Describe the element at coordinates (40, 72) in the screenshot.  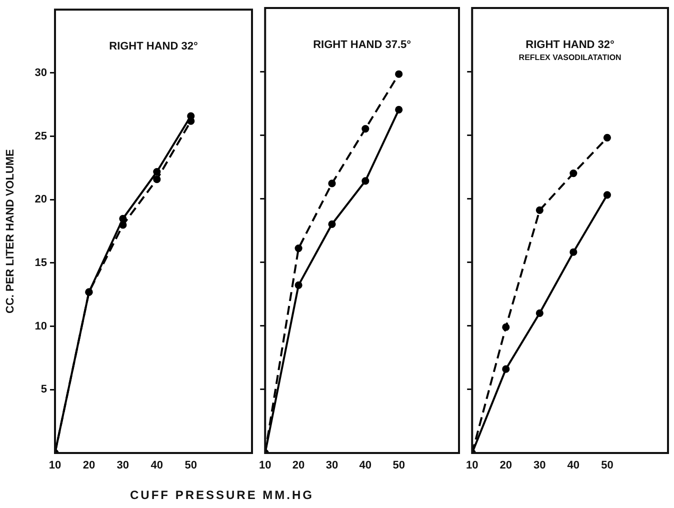
I see `y-tick-label: 30` at that location.